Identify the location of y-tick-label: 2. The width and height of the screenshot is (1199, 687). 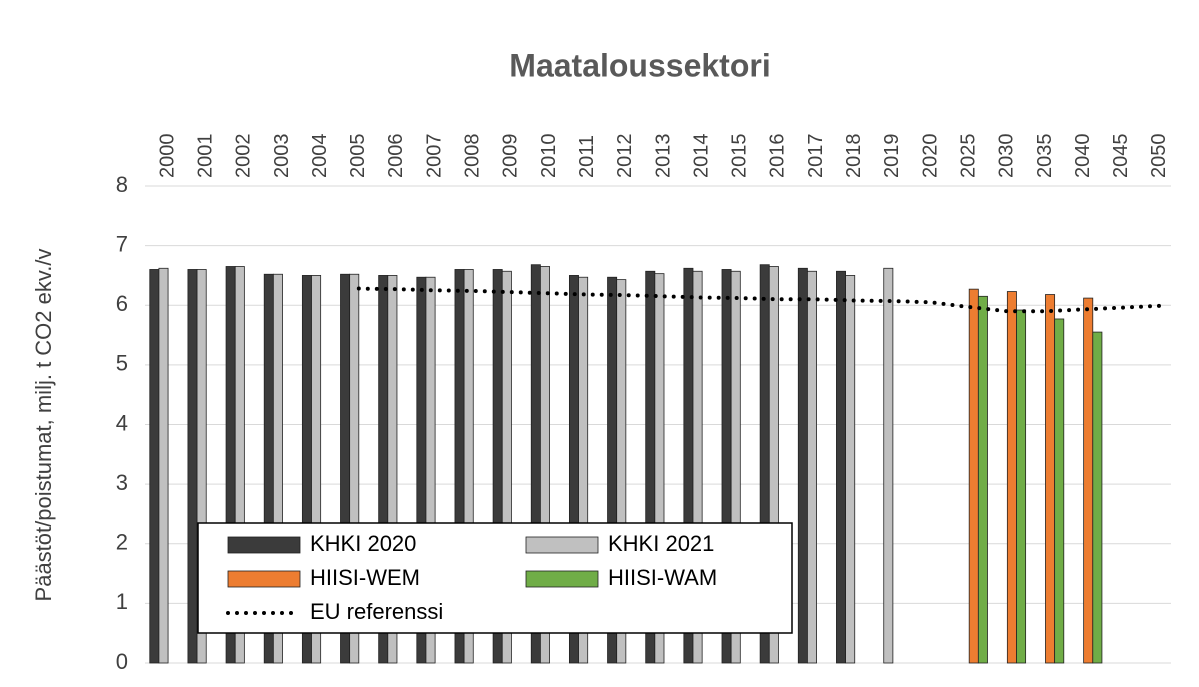
(122, 542).